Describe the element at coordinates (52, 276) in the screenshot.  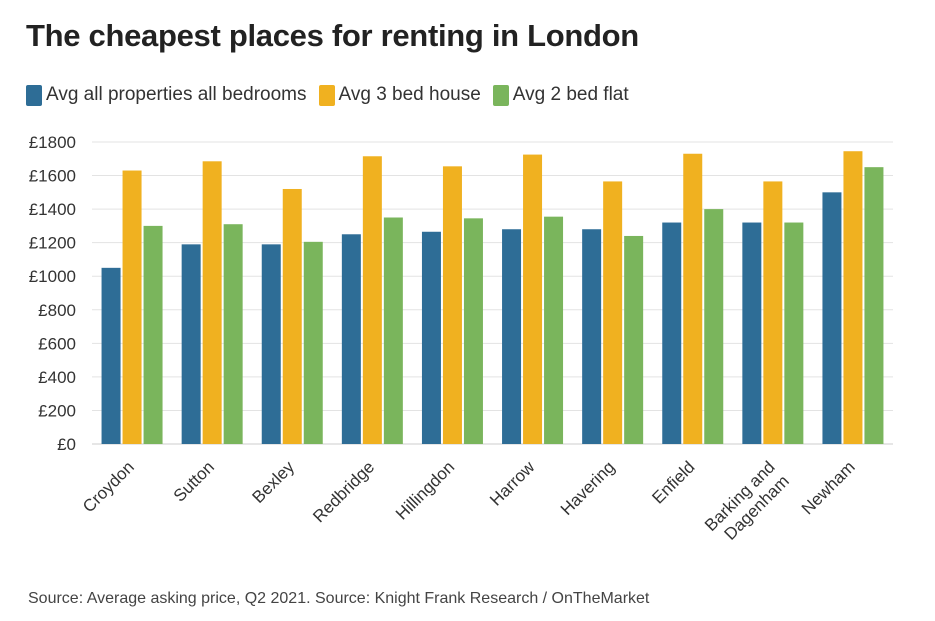
I see `y-tick-label-1000: £1000` at that location.